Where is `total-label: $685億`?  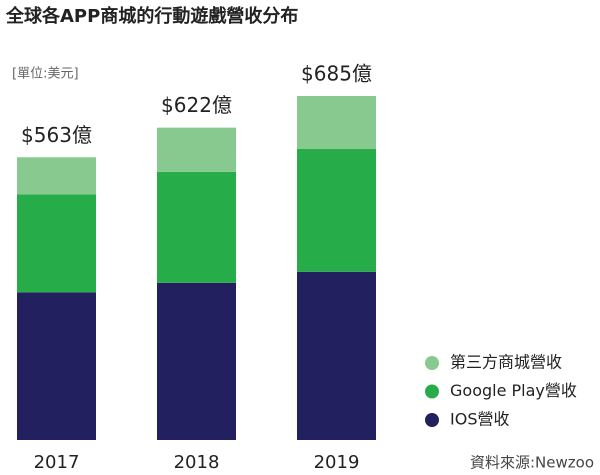
total-label: $685億 is located at coordinates (336, 74).